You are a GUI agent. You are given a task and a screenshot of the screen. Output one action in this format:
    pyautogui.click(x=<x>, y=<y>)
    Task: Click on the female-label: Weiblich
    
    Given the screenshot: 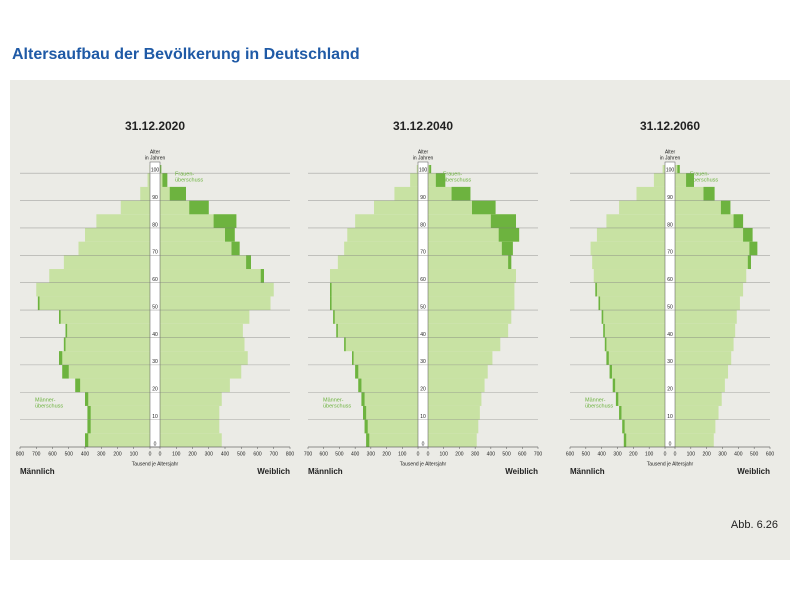 What is the action you would take?
    pyautogui.click(x=521, y=471)
    